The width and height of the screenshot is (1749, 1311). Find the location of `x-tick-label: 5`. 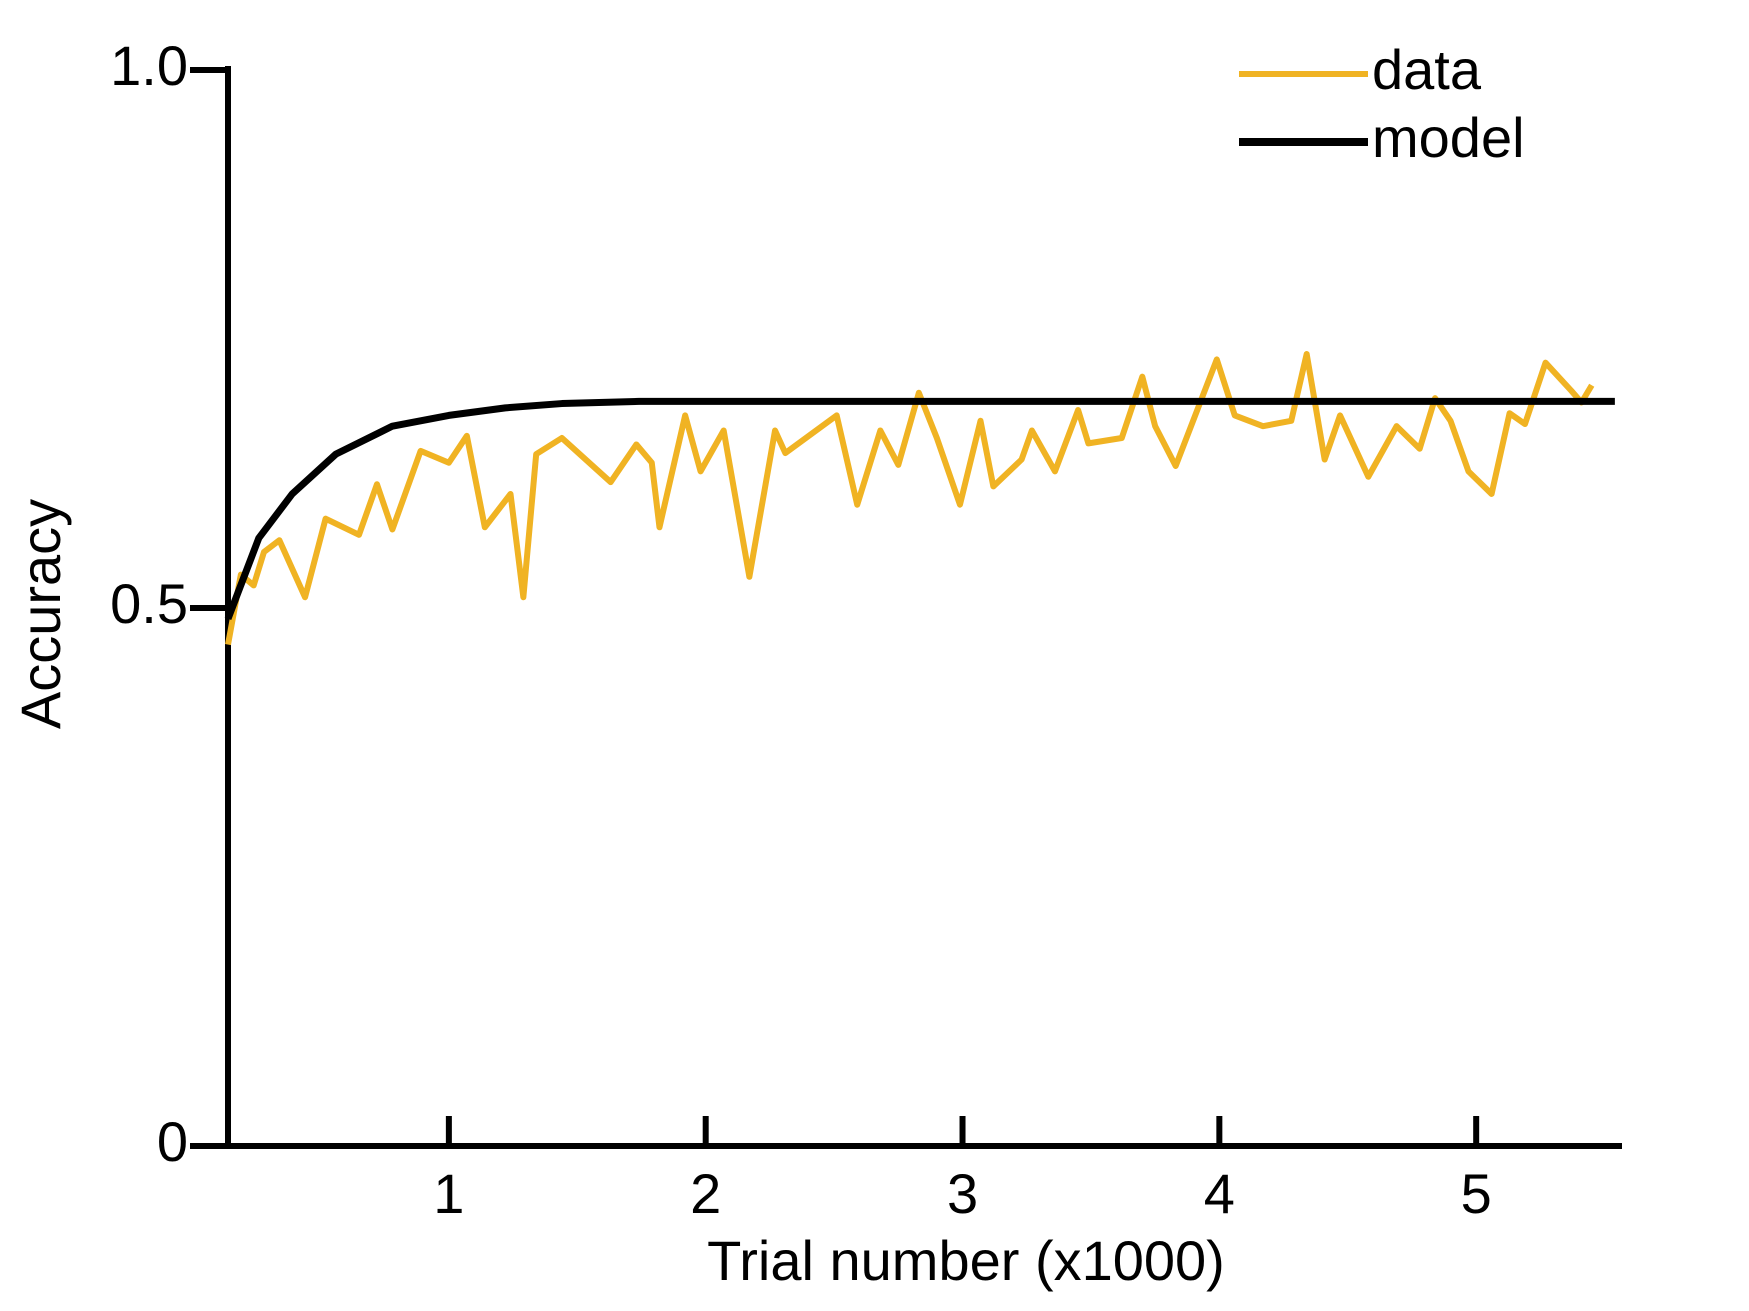

x-tick-label: 5 is located at coordinates (1476, 1193).